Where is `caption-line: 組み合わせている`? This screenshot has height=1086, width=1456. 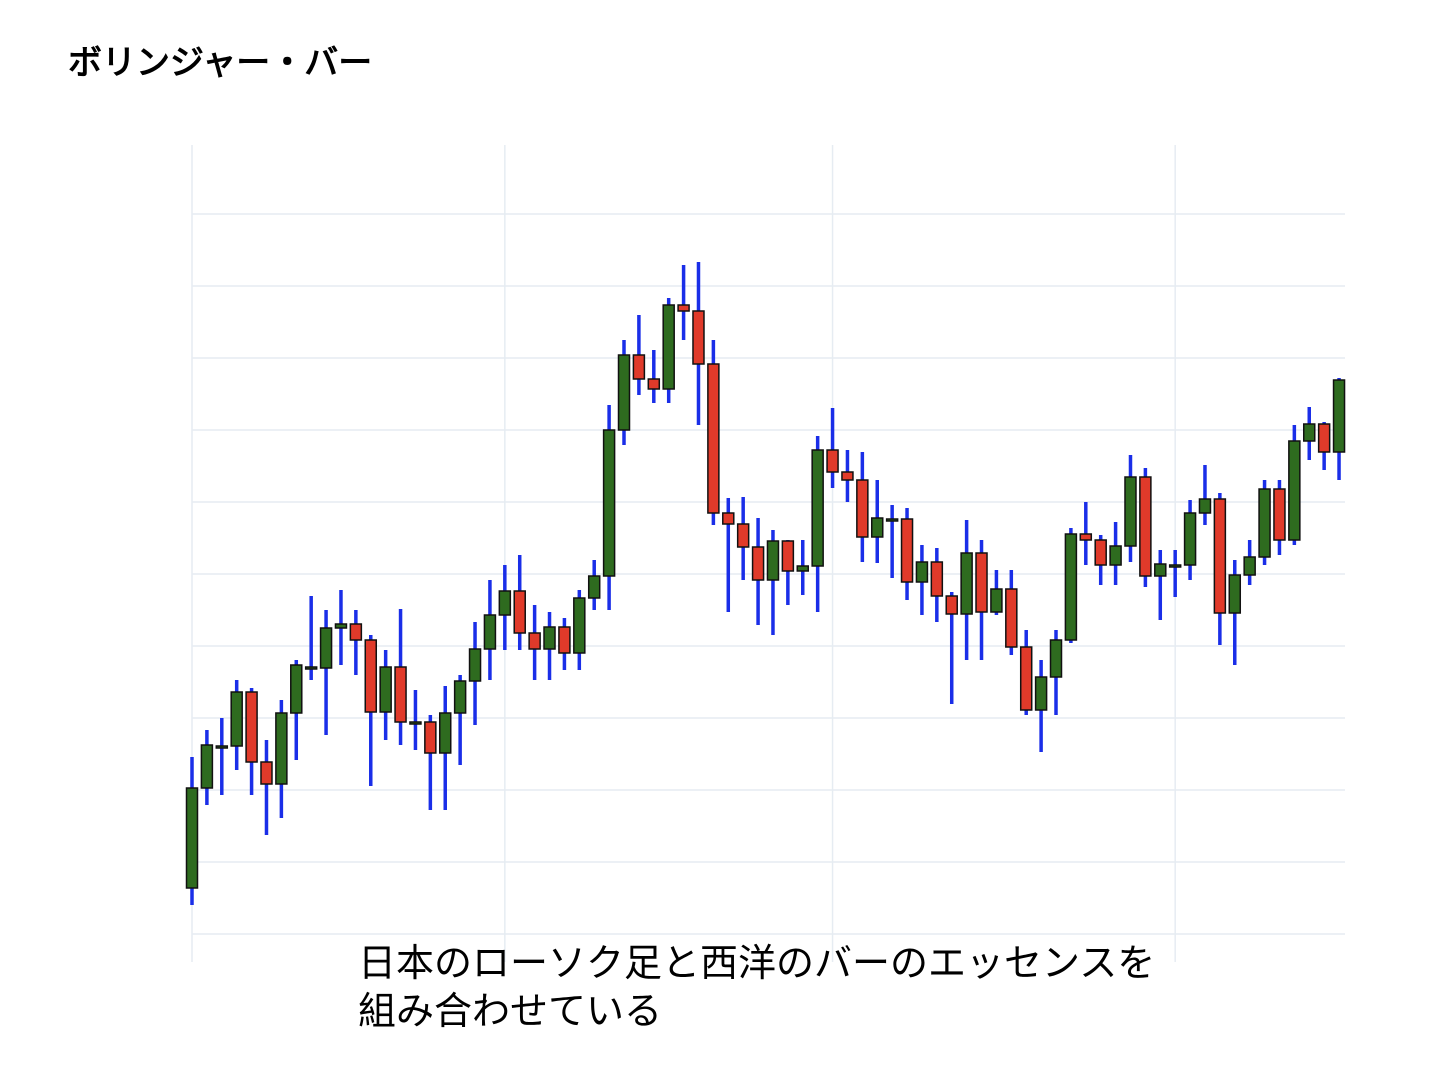
caption-line: 組み合わせている is located at coordinates (510, 1011).